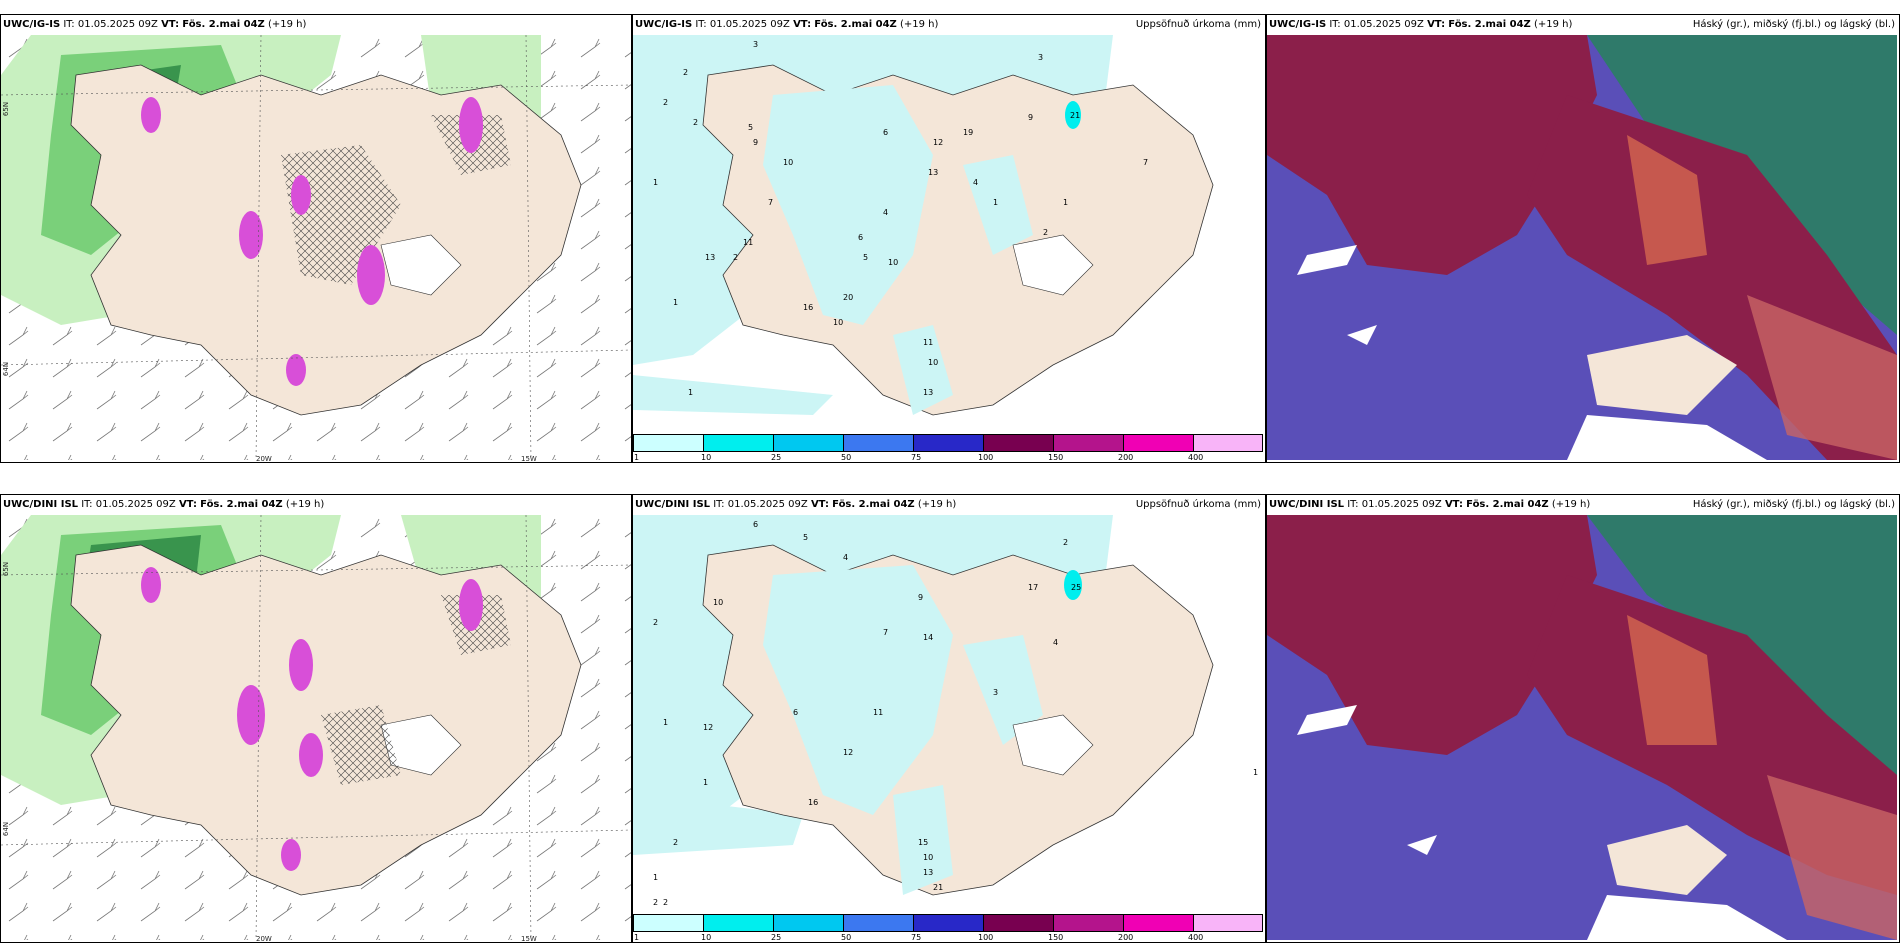  What do you see at coordinates (706, 457) in the screenshot?
I see `colorbar-tick: 10` at bounding box center [706, 457].